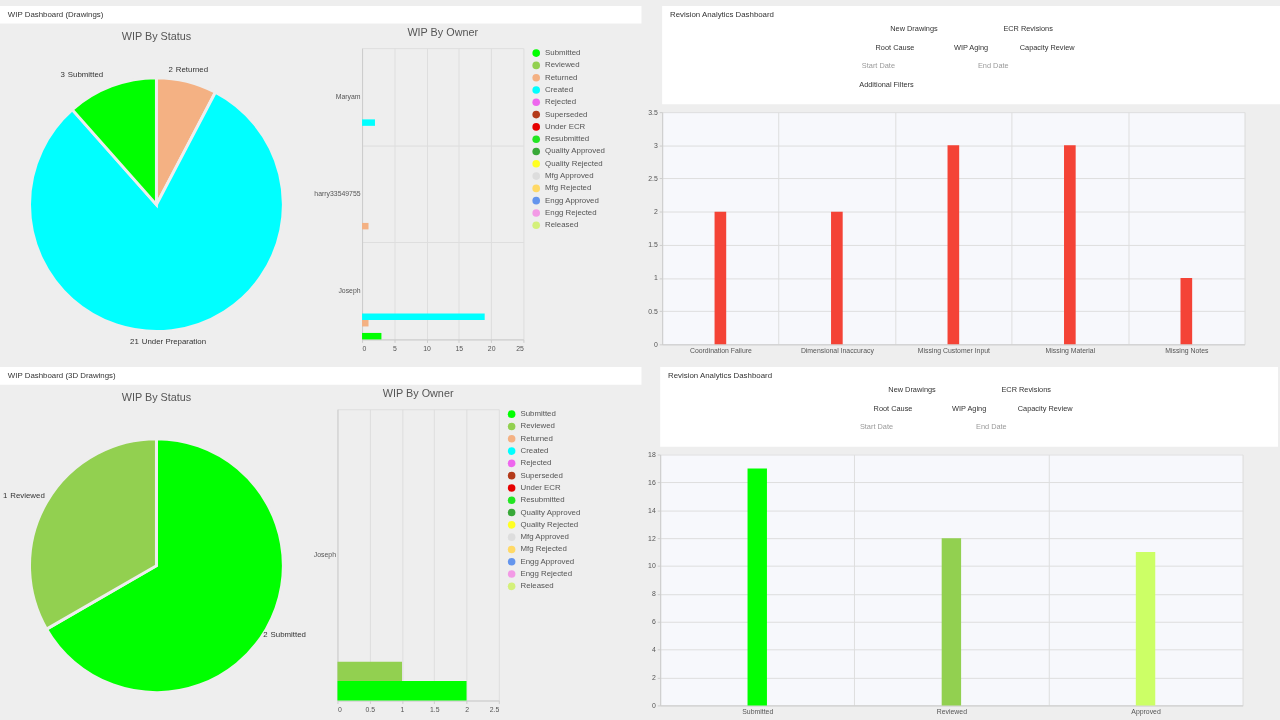 This screenshot has width=1280, height=720. I want to click on data-label: 3, so click(63, 74).